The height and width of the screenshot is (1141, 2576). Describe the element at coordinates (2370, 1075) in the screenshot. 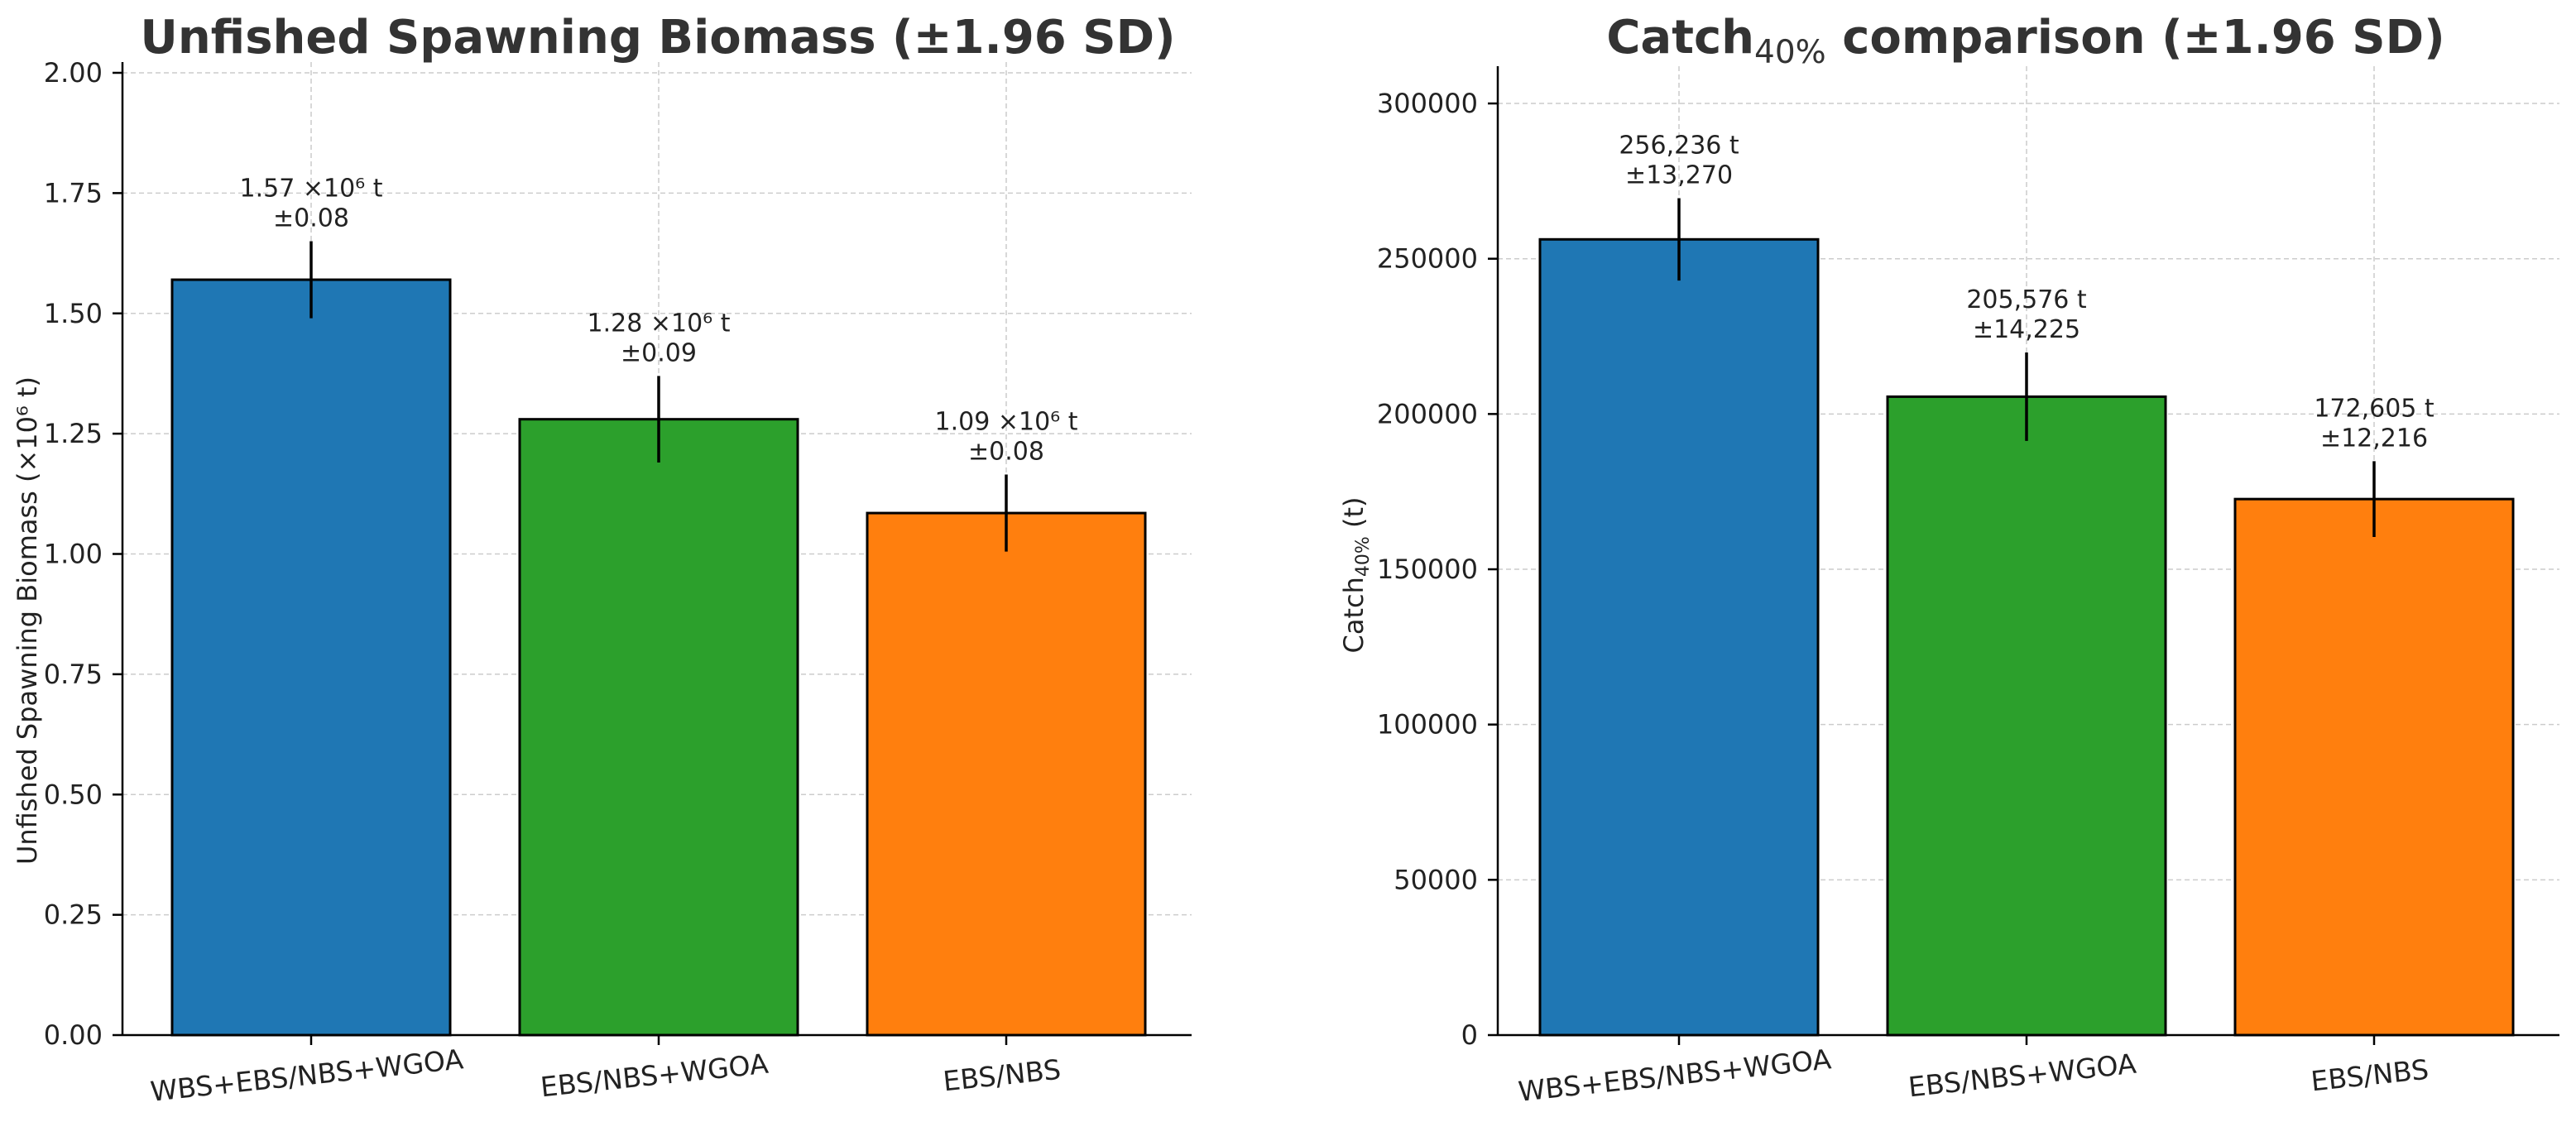

I see `catch-x-tick-label: EBS/NBS` at that location.